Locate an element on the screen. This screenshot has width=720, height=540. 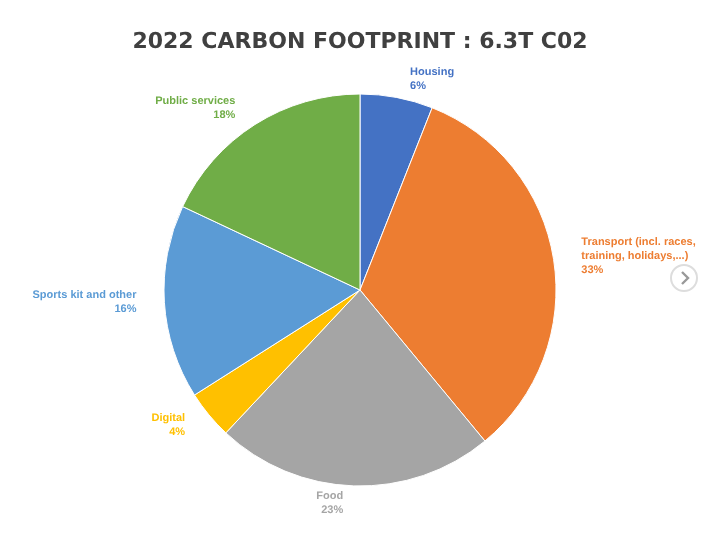
chart-title: 2022 CARBON FOOTPRINT : 6.3T C02 is located at coordinates (360, 41).